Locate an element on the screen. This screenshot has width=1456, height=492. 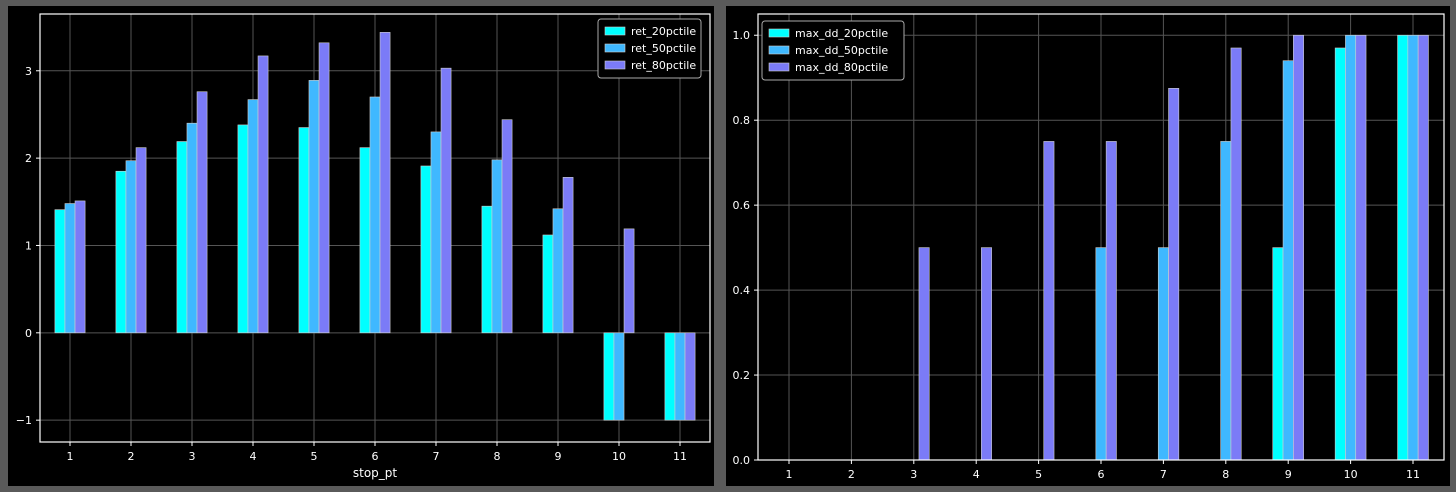
legend-swatch-ret_20pctile is located at coordinates (615, 31).